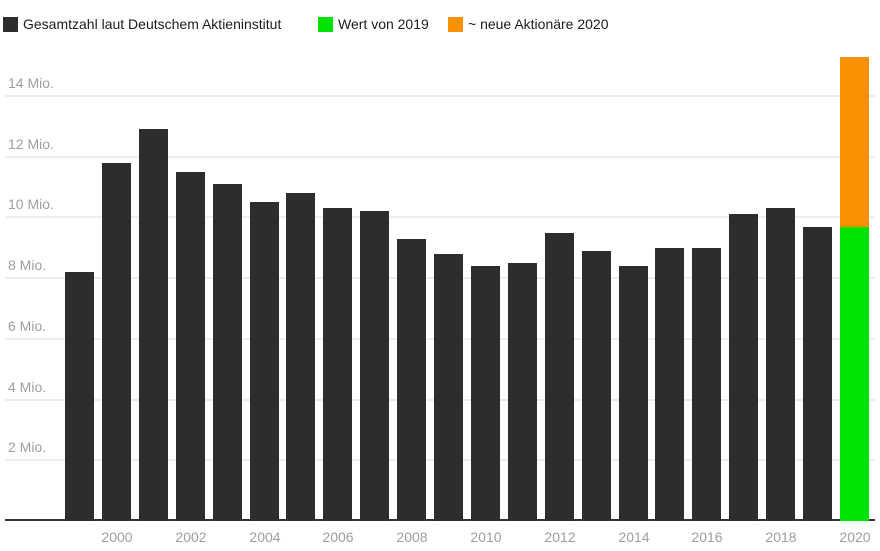 This screenshot has height=551, width=880. I want to click on x-axis-label-2004: 2004, so click(265, 537).